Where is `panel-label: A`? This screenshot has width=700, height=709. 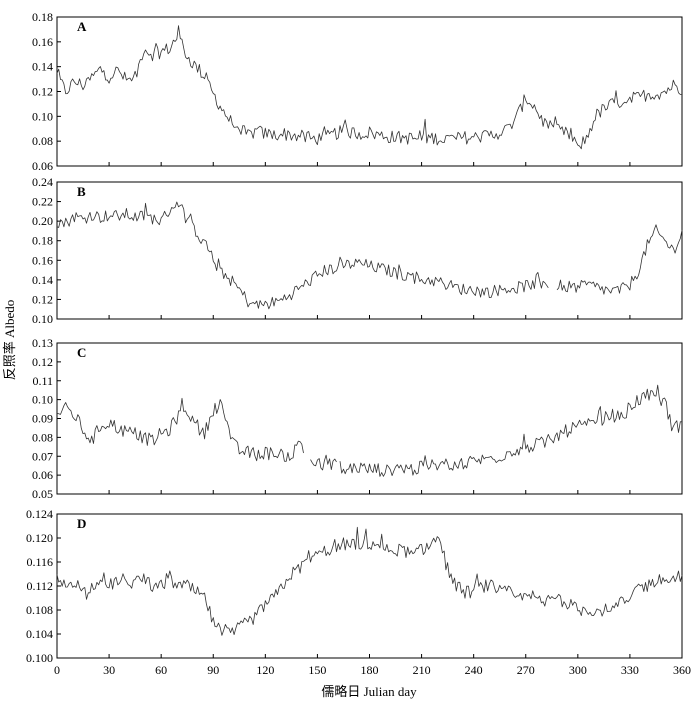 panel-label: A is located at coordinates (82, 26).